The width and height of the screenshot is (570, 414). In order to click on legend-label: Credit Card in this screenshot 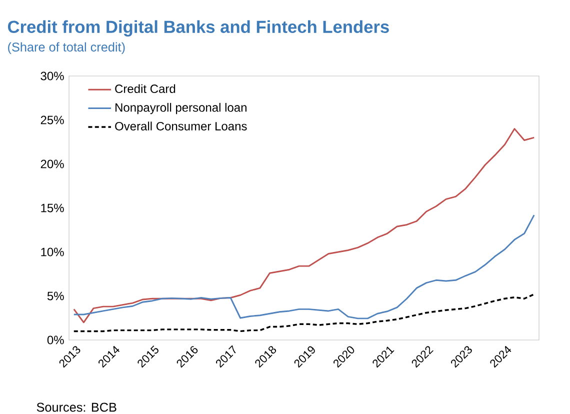, I will do `click(145, 89)`.